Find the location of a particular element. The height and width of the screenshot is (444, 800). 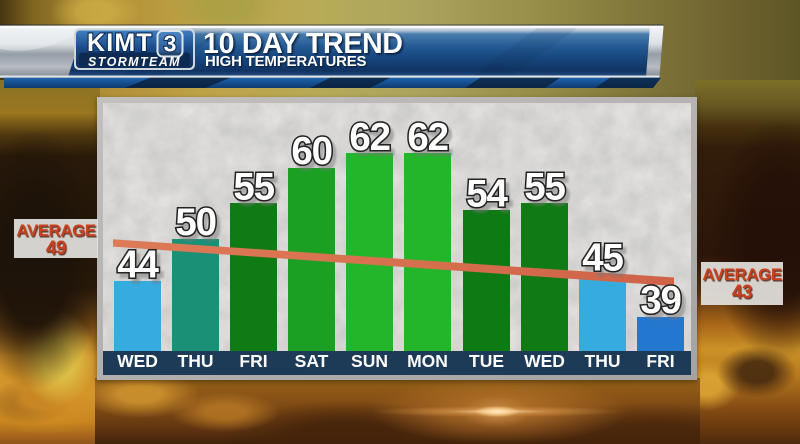

svg-text: STORMTEAM is located at coordinates (134, 62).